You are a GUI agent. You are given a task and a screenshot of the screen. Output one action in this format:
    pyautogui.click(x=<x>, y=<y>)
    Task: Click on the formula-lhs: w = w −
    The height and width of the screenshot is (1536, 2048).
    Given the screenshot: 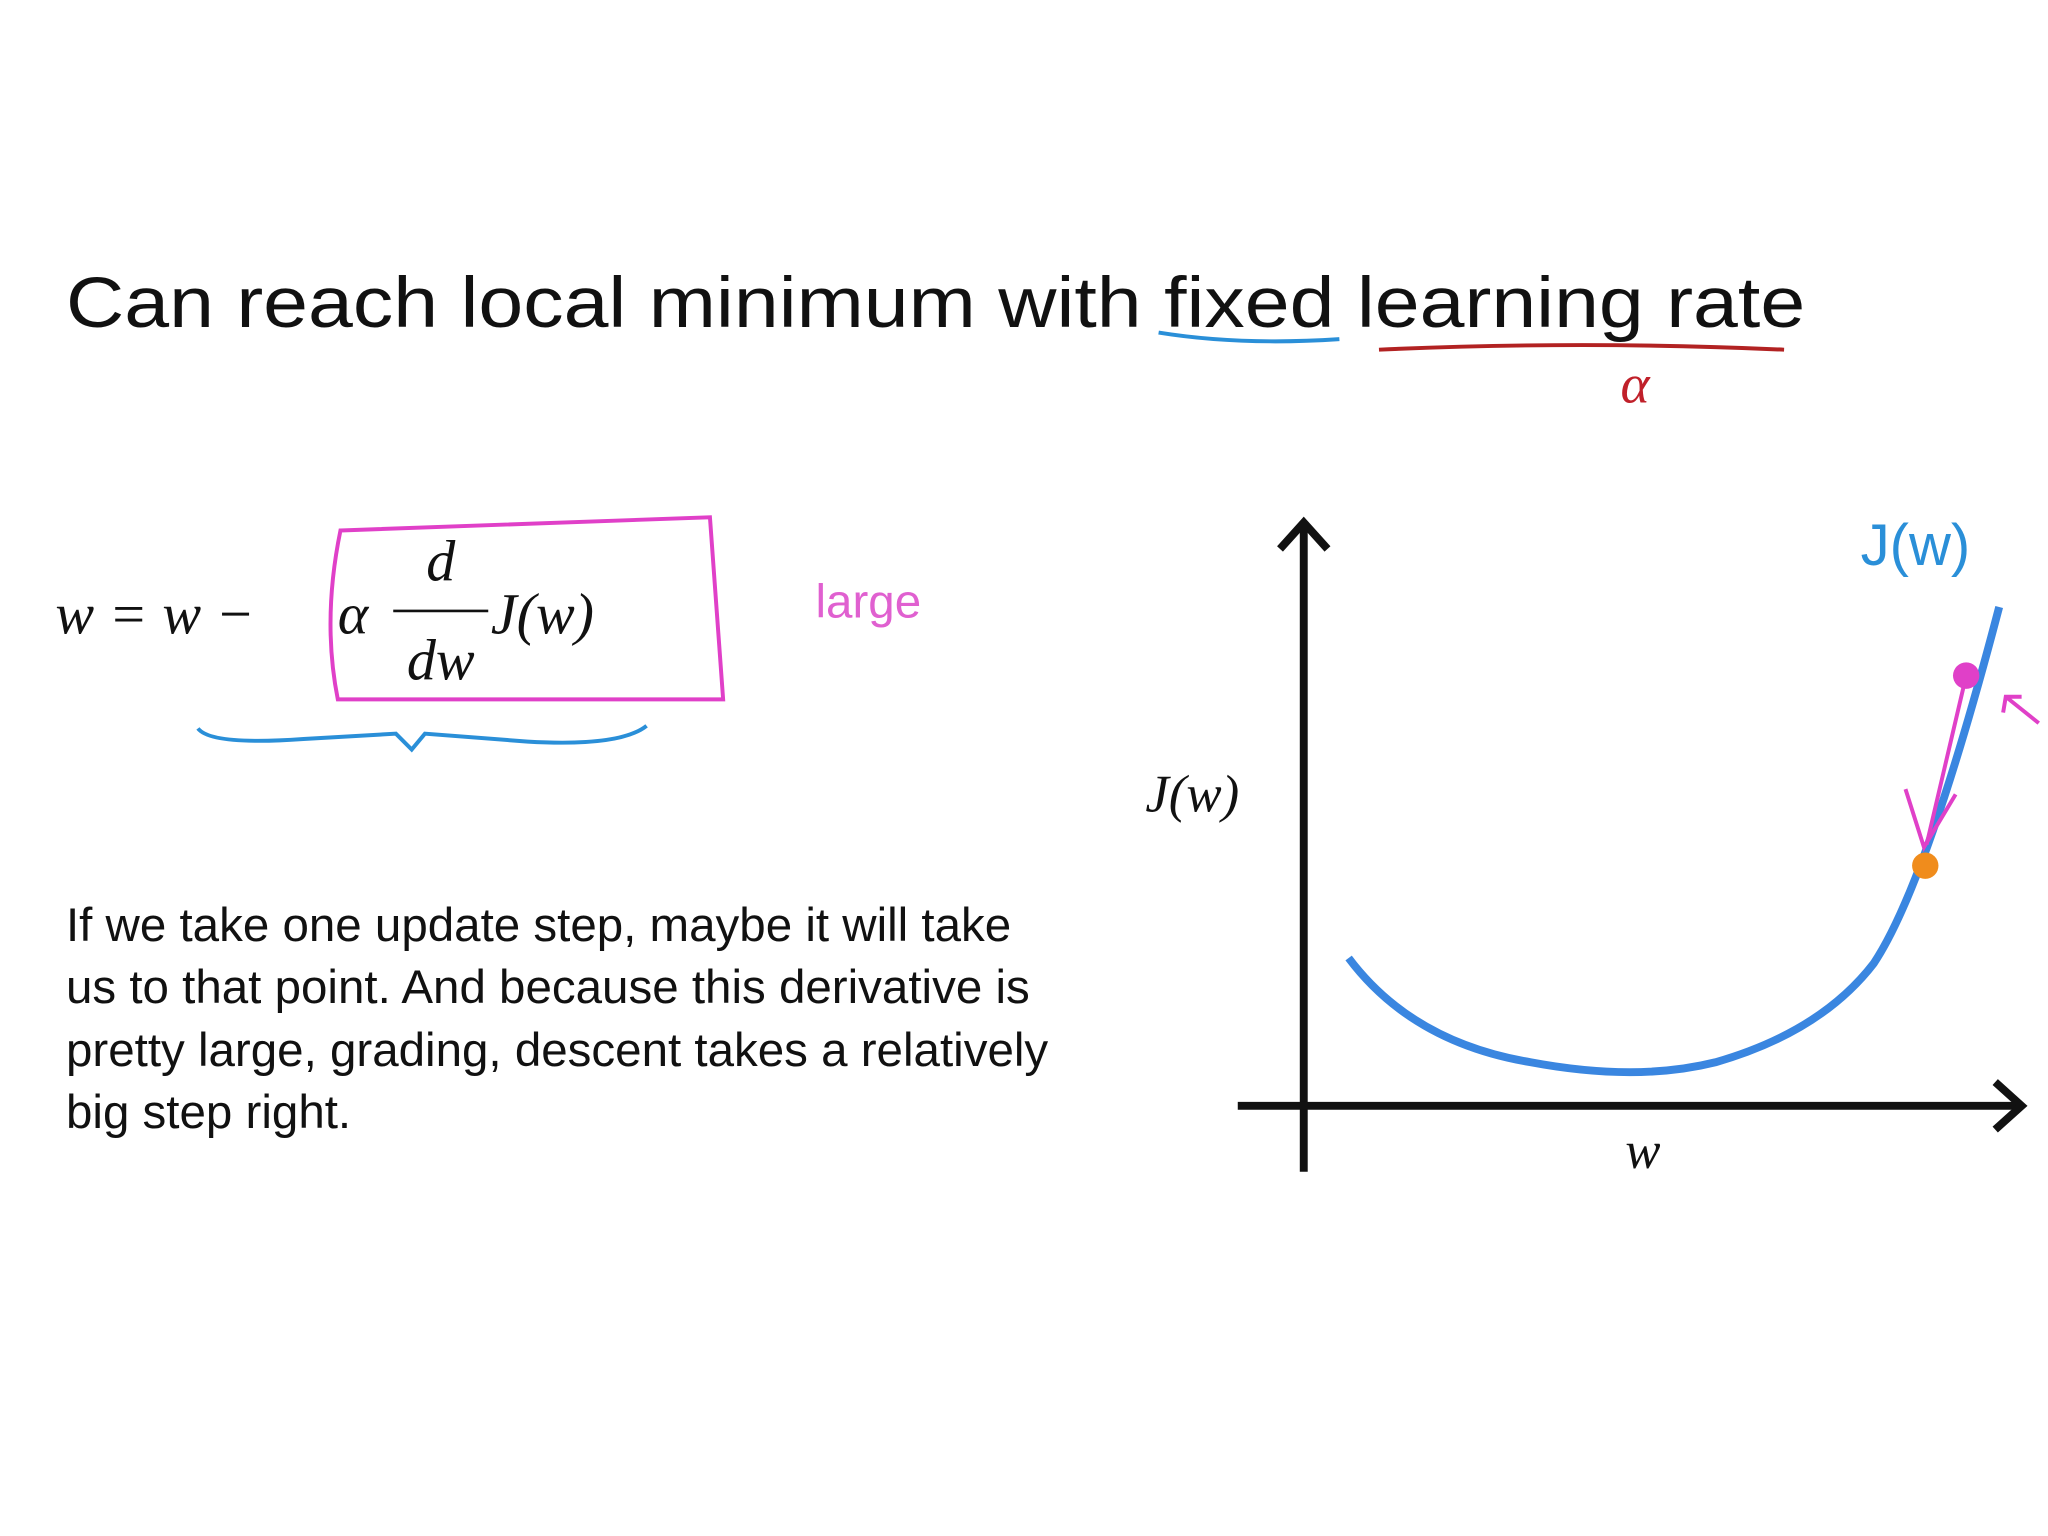 What is the action you would take?
    pyautogui.click(x=154, y=613)
    